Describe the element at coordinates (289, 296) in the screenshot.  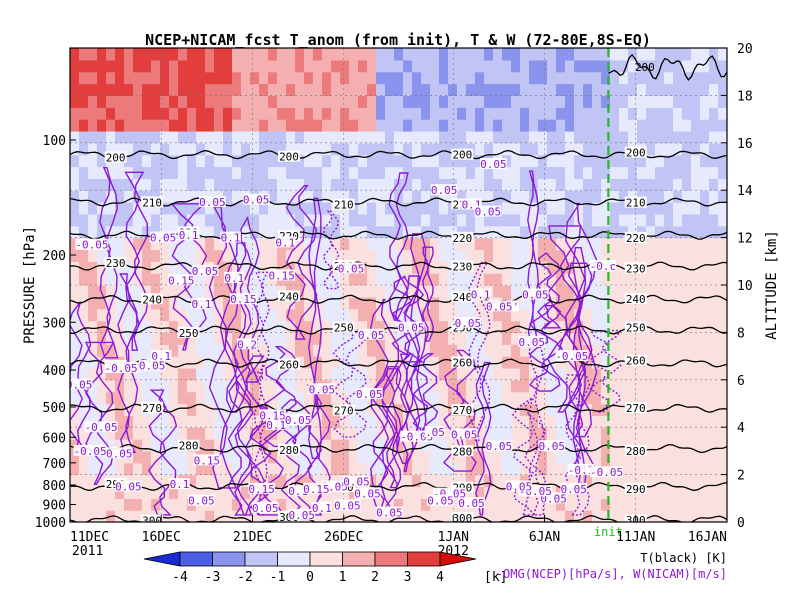
I see `temperature-label-text: 240` at that location.